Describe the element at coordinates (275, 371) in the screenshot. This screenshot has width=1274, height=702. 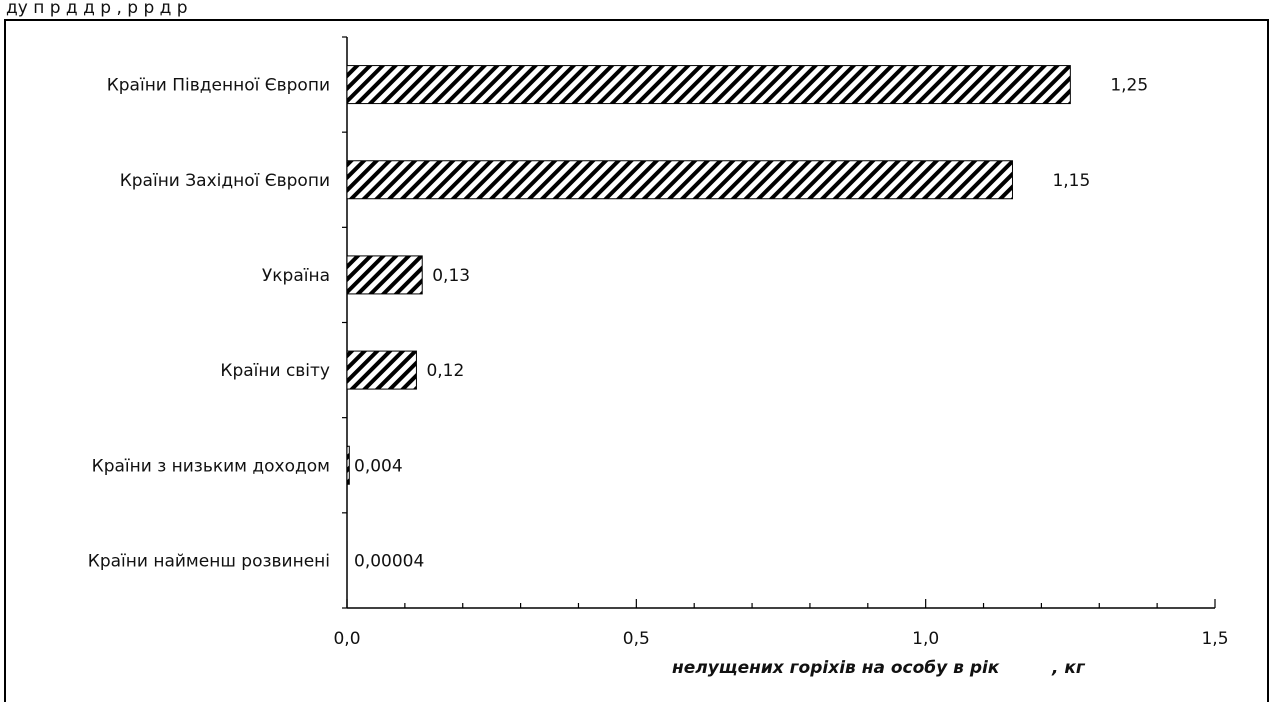
I see `category-label: Країни світу` at that location.